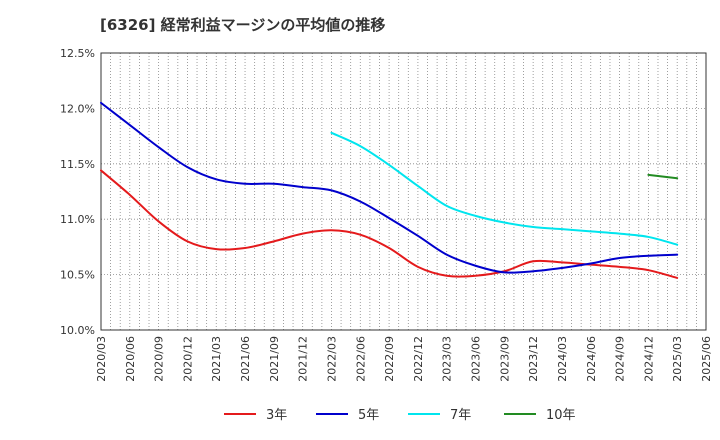 The width and height of the screenshot is (720, 440). What do you see at coordinates (677, 359) in the screenshot?
I see `x-tick-label: 2025/03` at bounding box center [677, 359].